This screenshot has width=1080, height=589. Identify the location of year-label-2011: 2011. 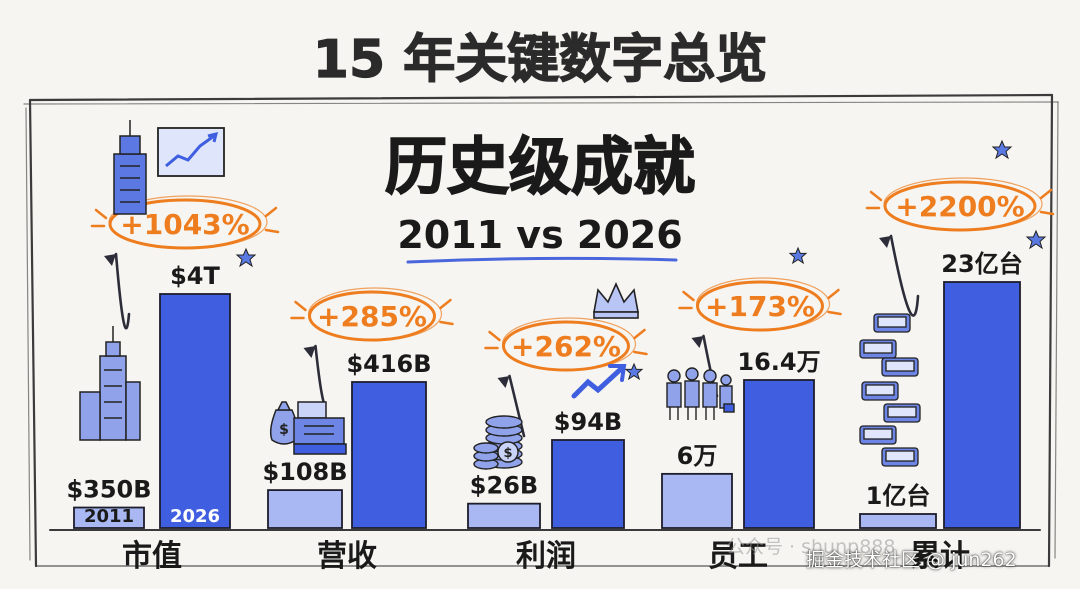
(109, 516).